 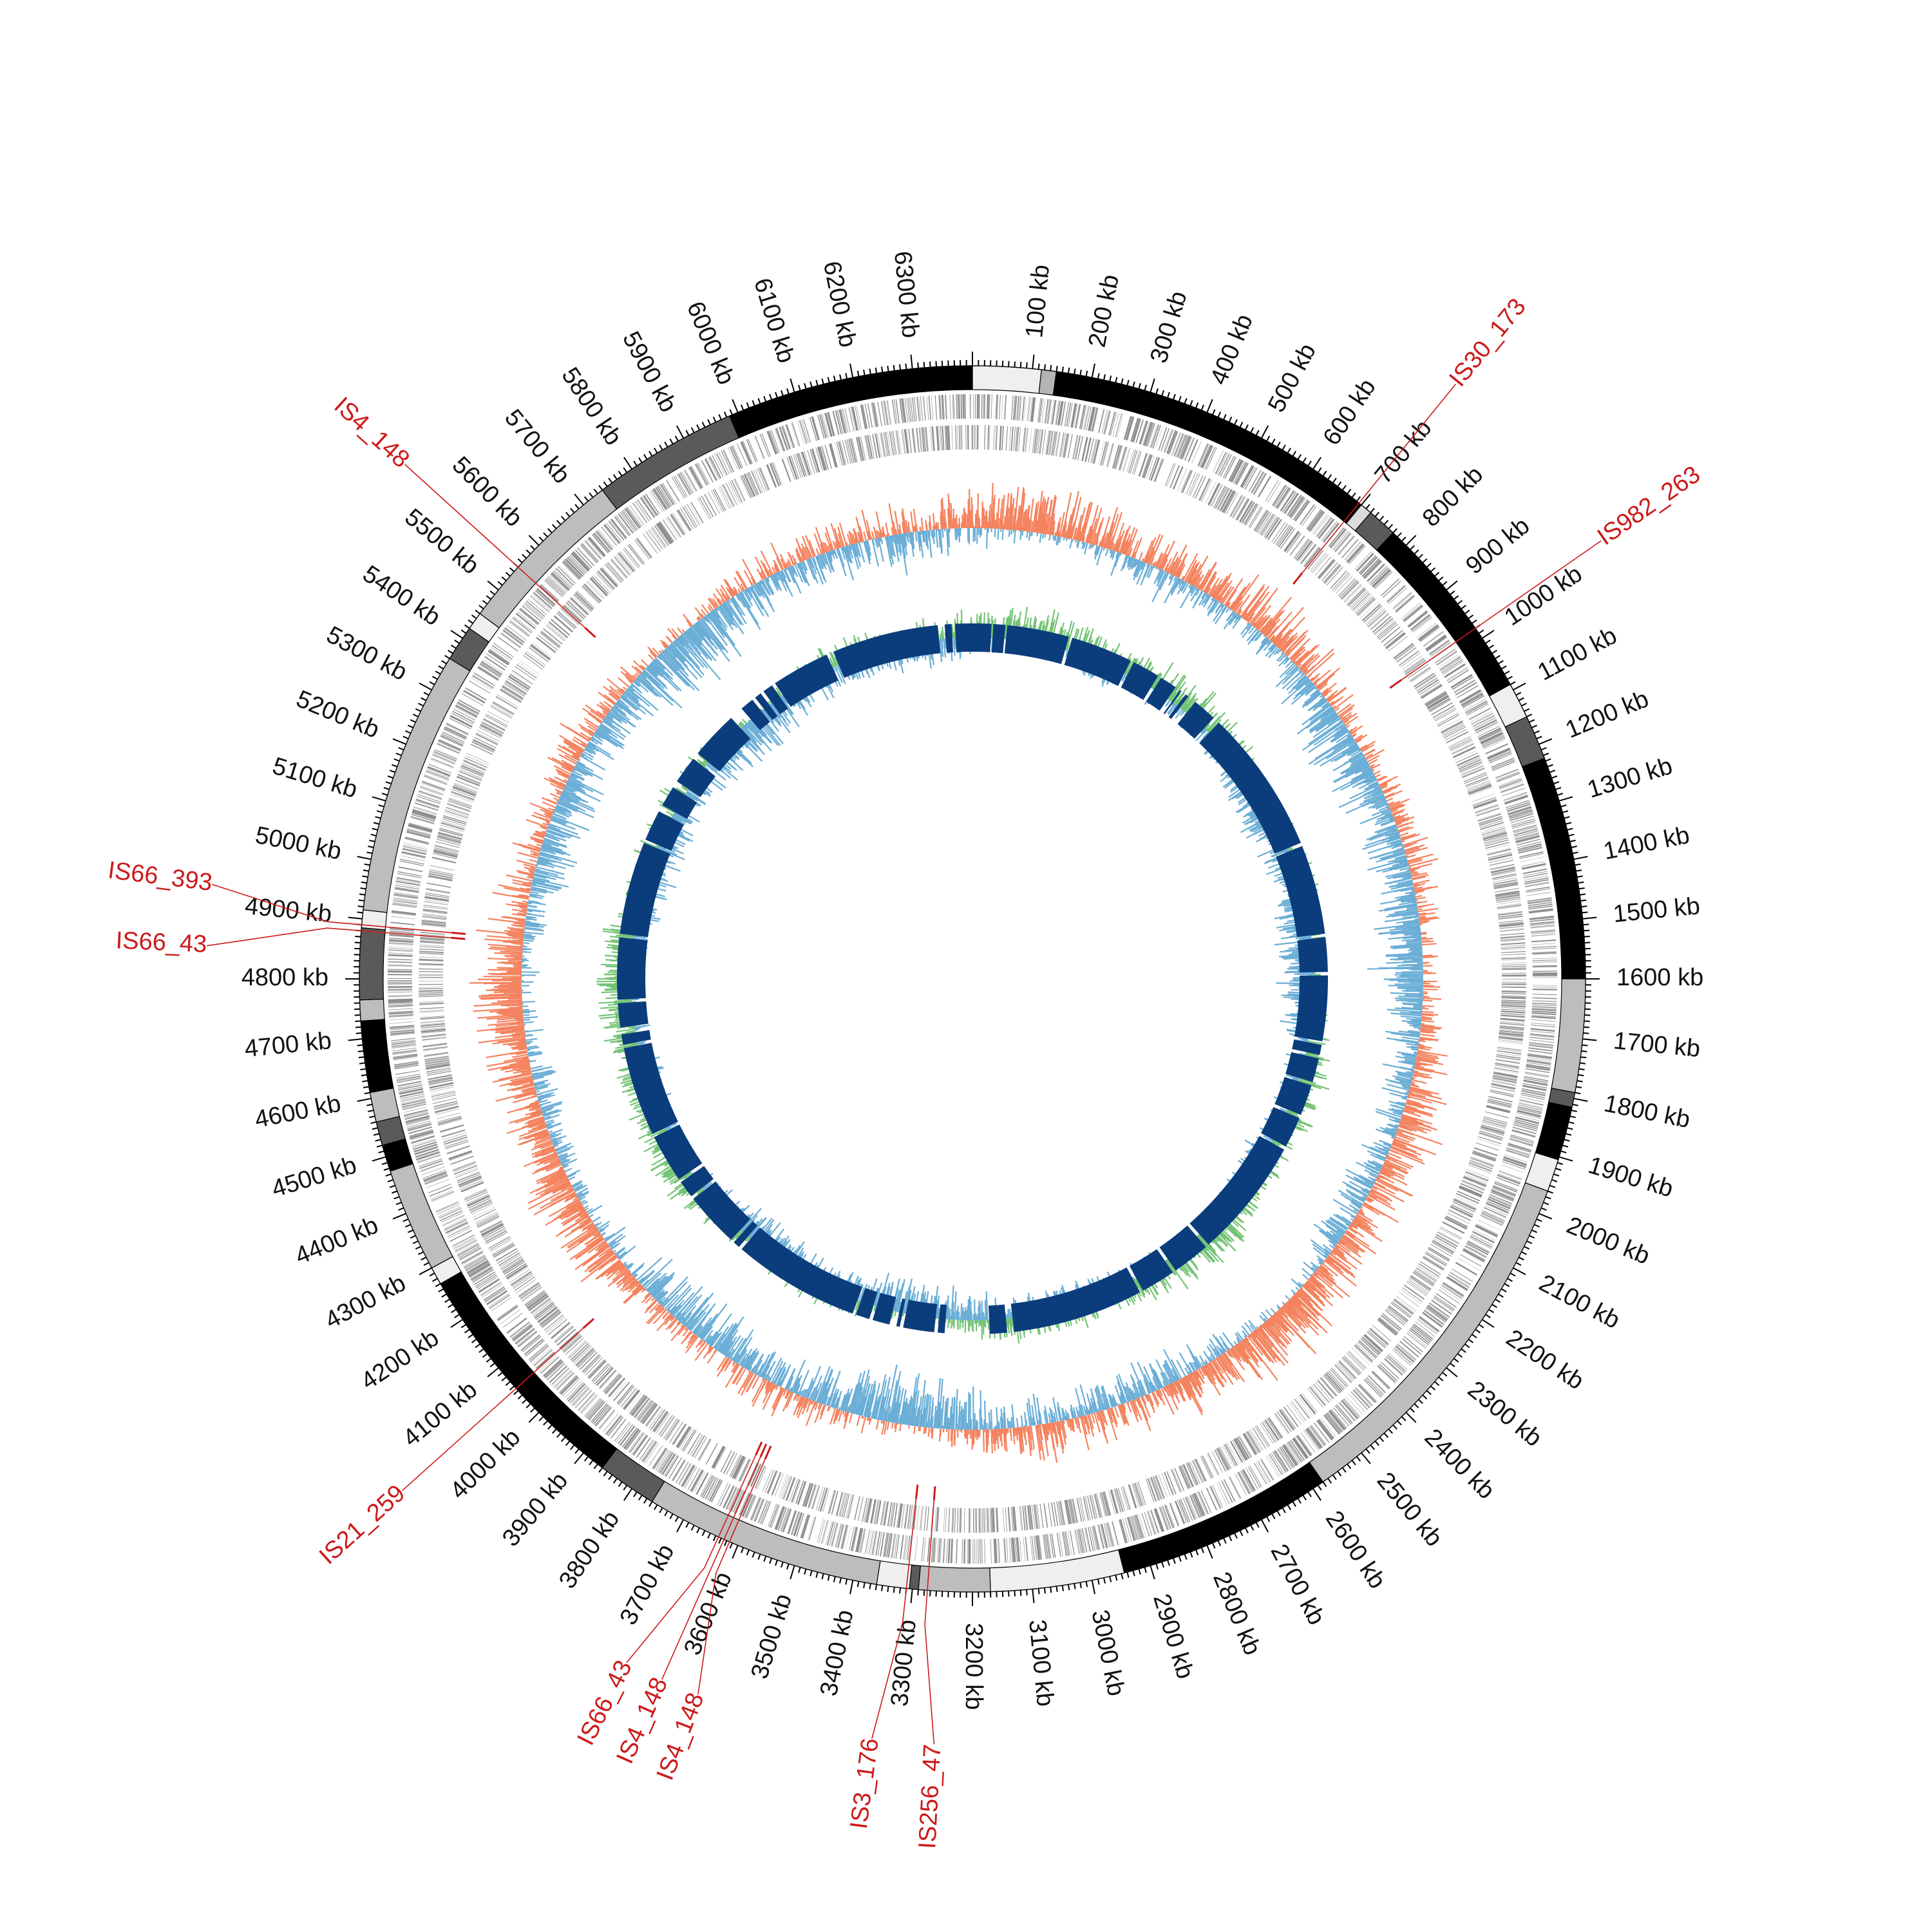 I want to click on kb-tick-label: 5300 kb, so click(x=367, y=654).